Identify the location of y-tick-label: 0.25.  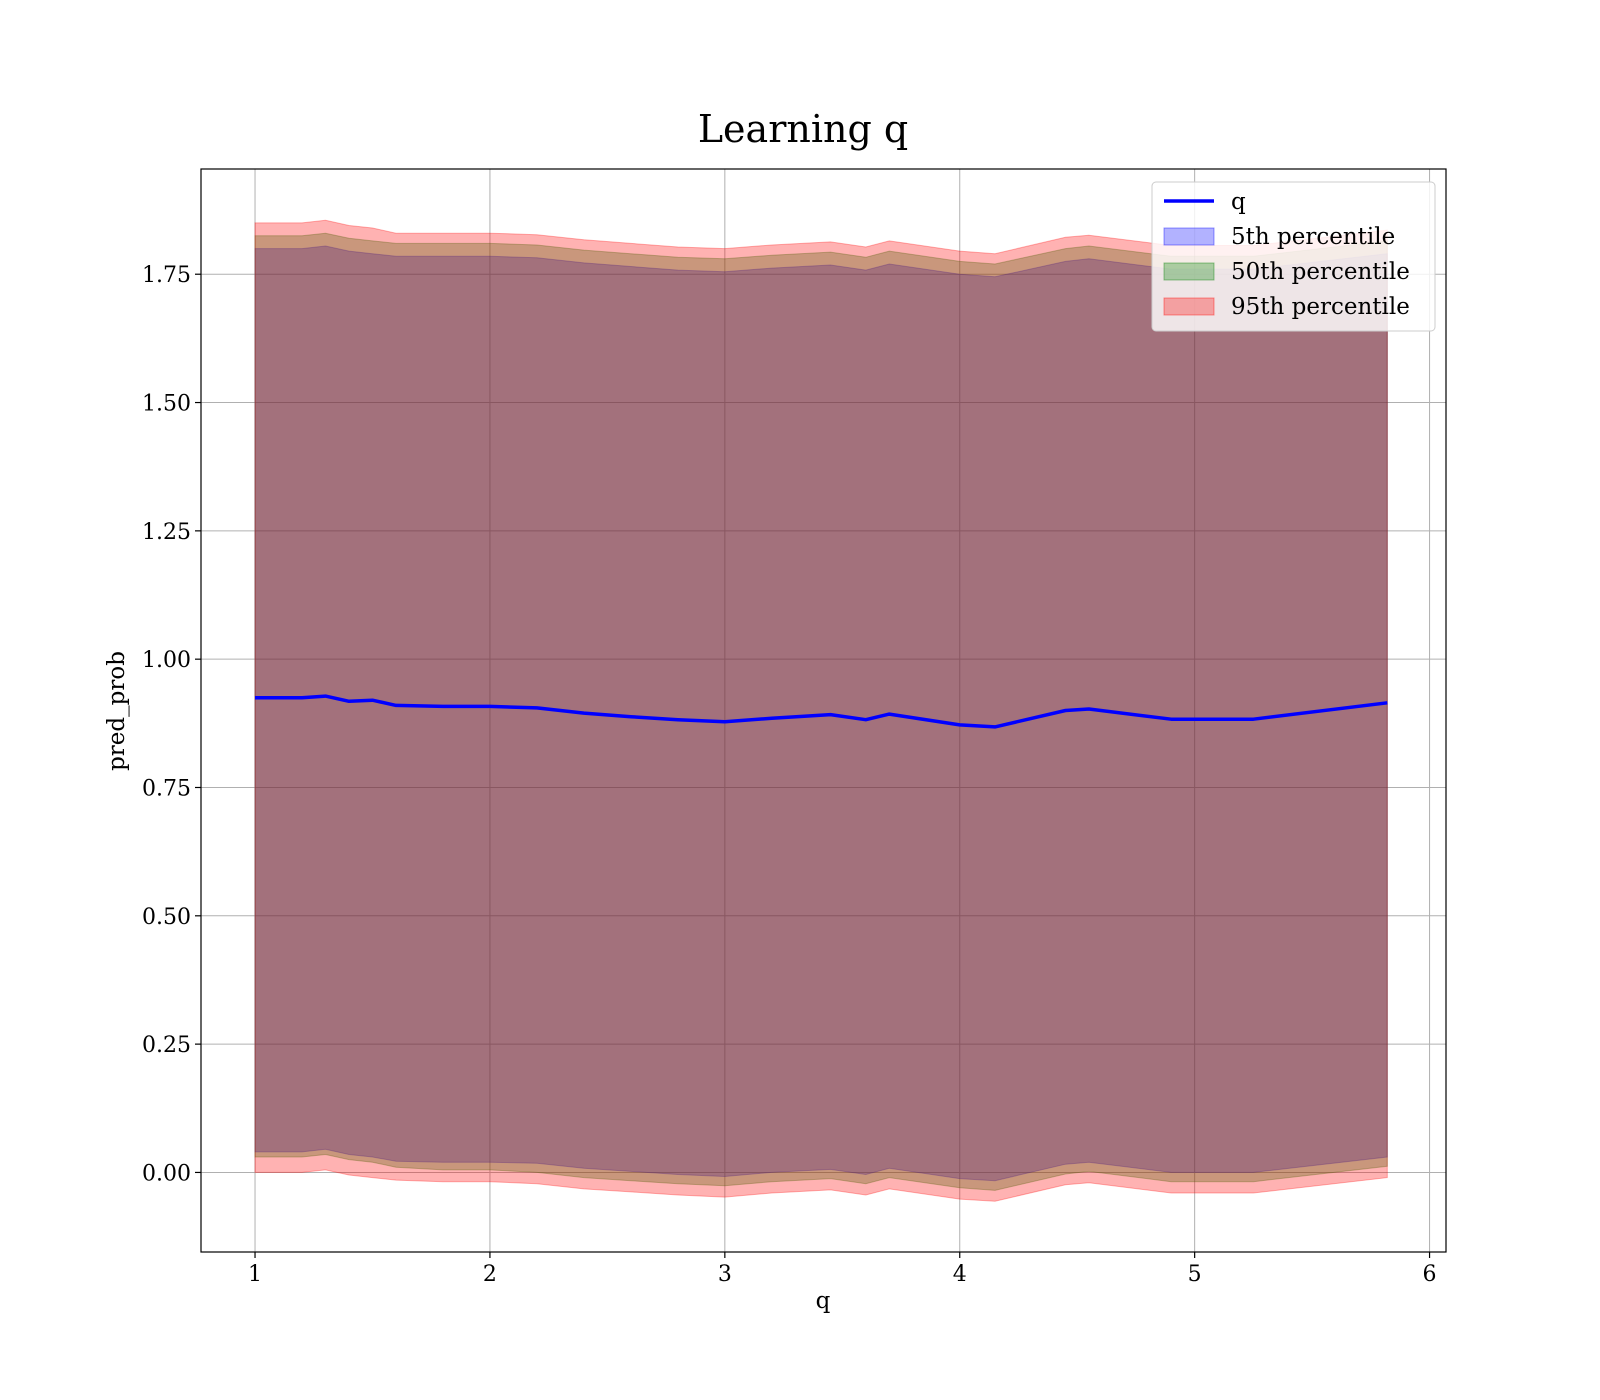
(166, 1045).